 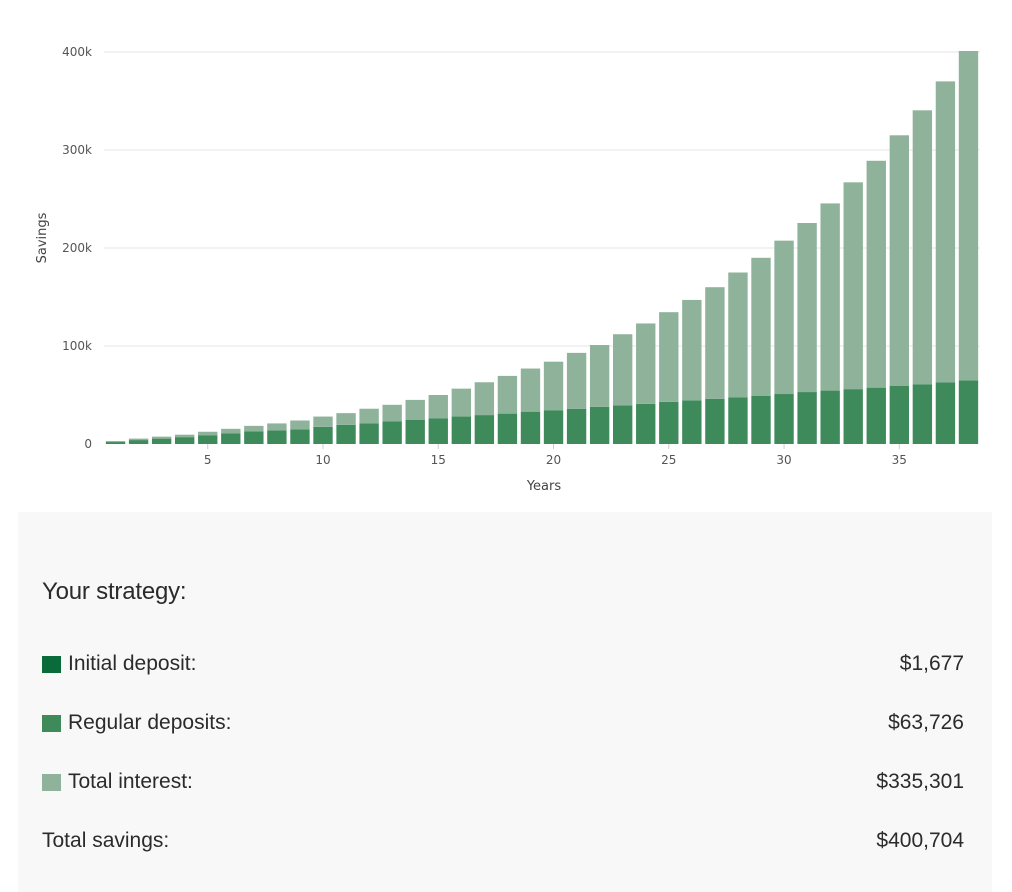 What do you see at coordinates (899, 460) in the screenshot?
I see `x-tick-label: 35` at bounding box center [899, 460].